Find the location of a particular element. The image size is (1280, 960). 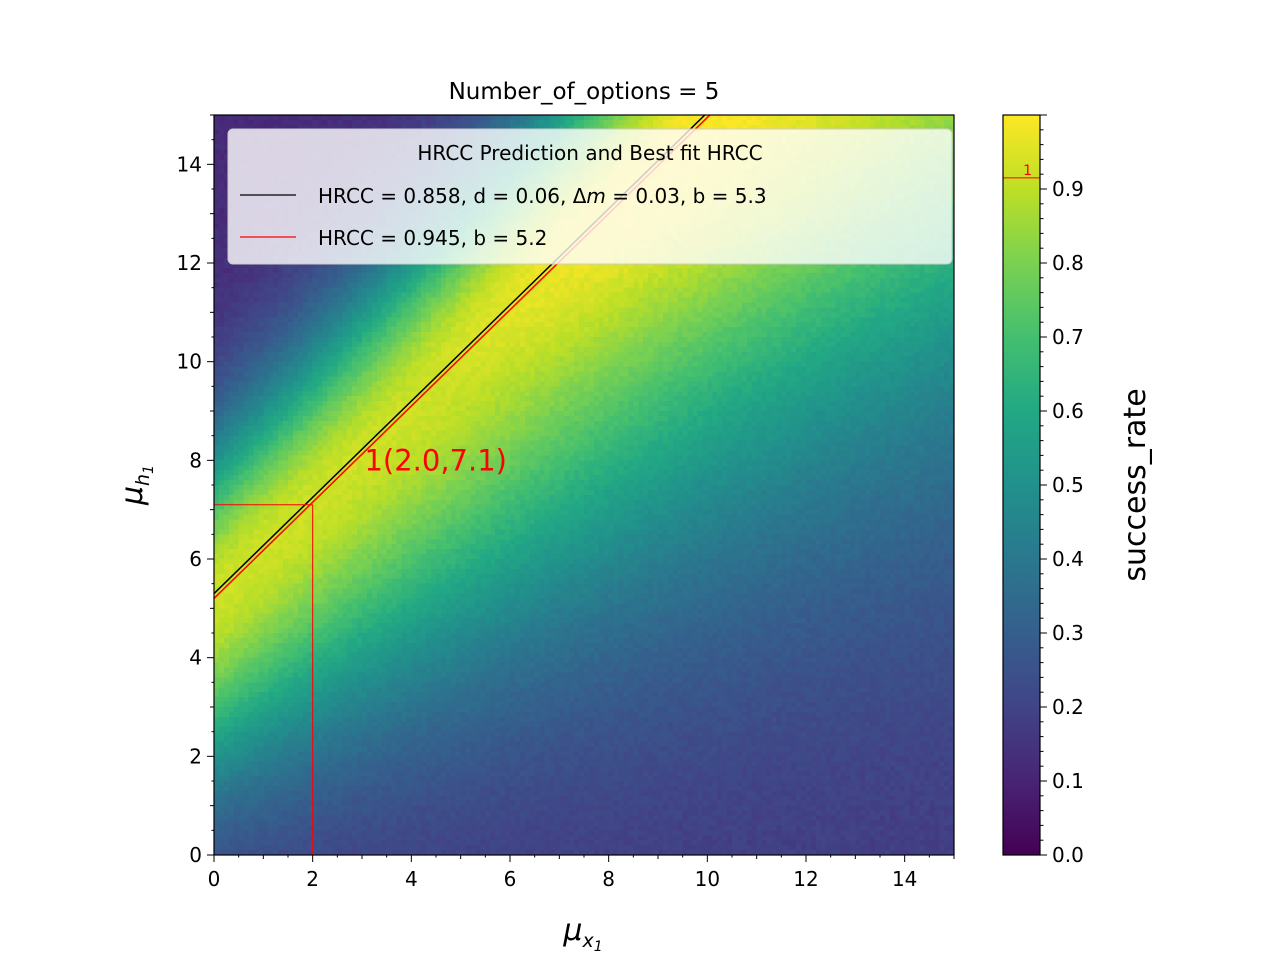

colorbar-tick-label: 0.0 is located at coordinates (1068, 855).